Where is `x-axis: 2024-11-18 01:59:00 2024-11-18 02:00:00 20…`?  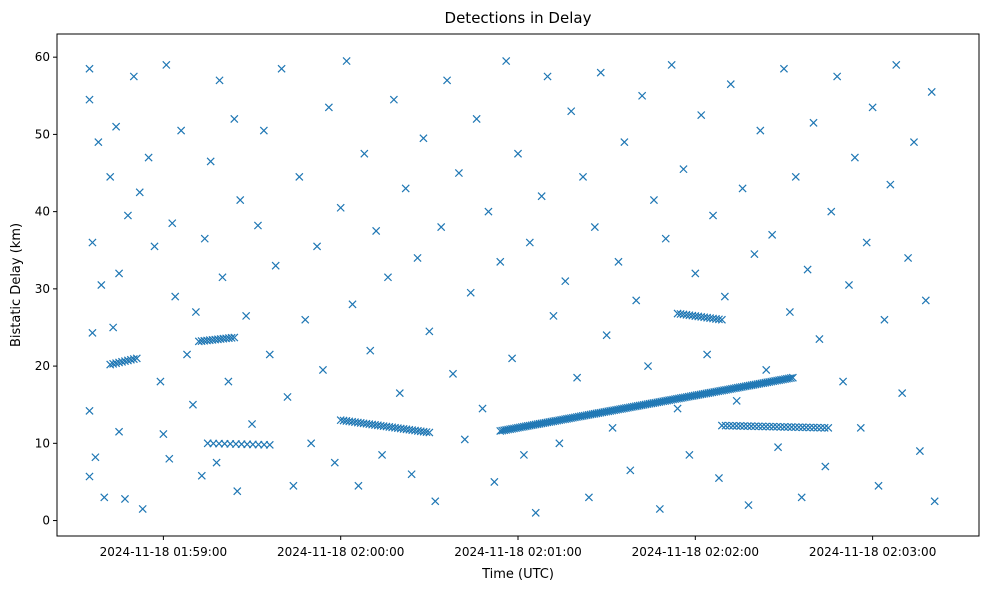 x-axis: 2024-11-18 01:59:00 2024-11-18 02:00:00 20… is located at coordinates (518, 547).